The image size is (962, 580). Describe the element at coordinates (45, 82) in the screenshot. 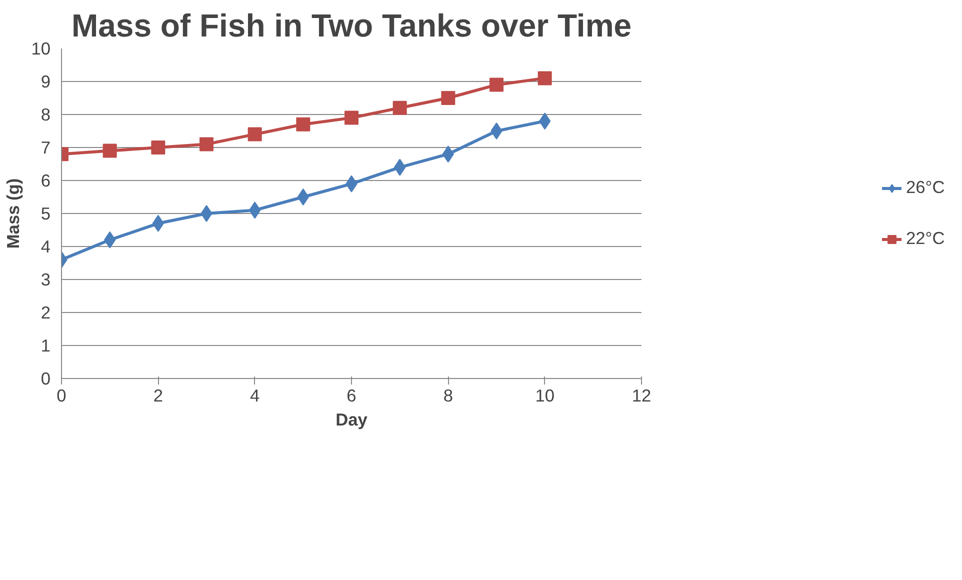

I see `y-tick-label: 9` at that location.